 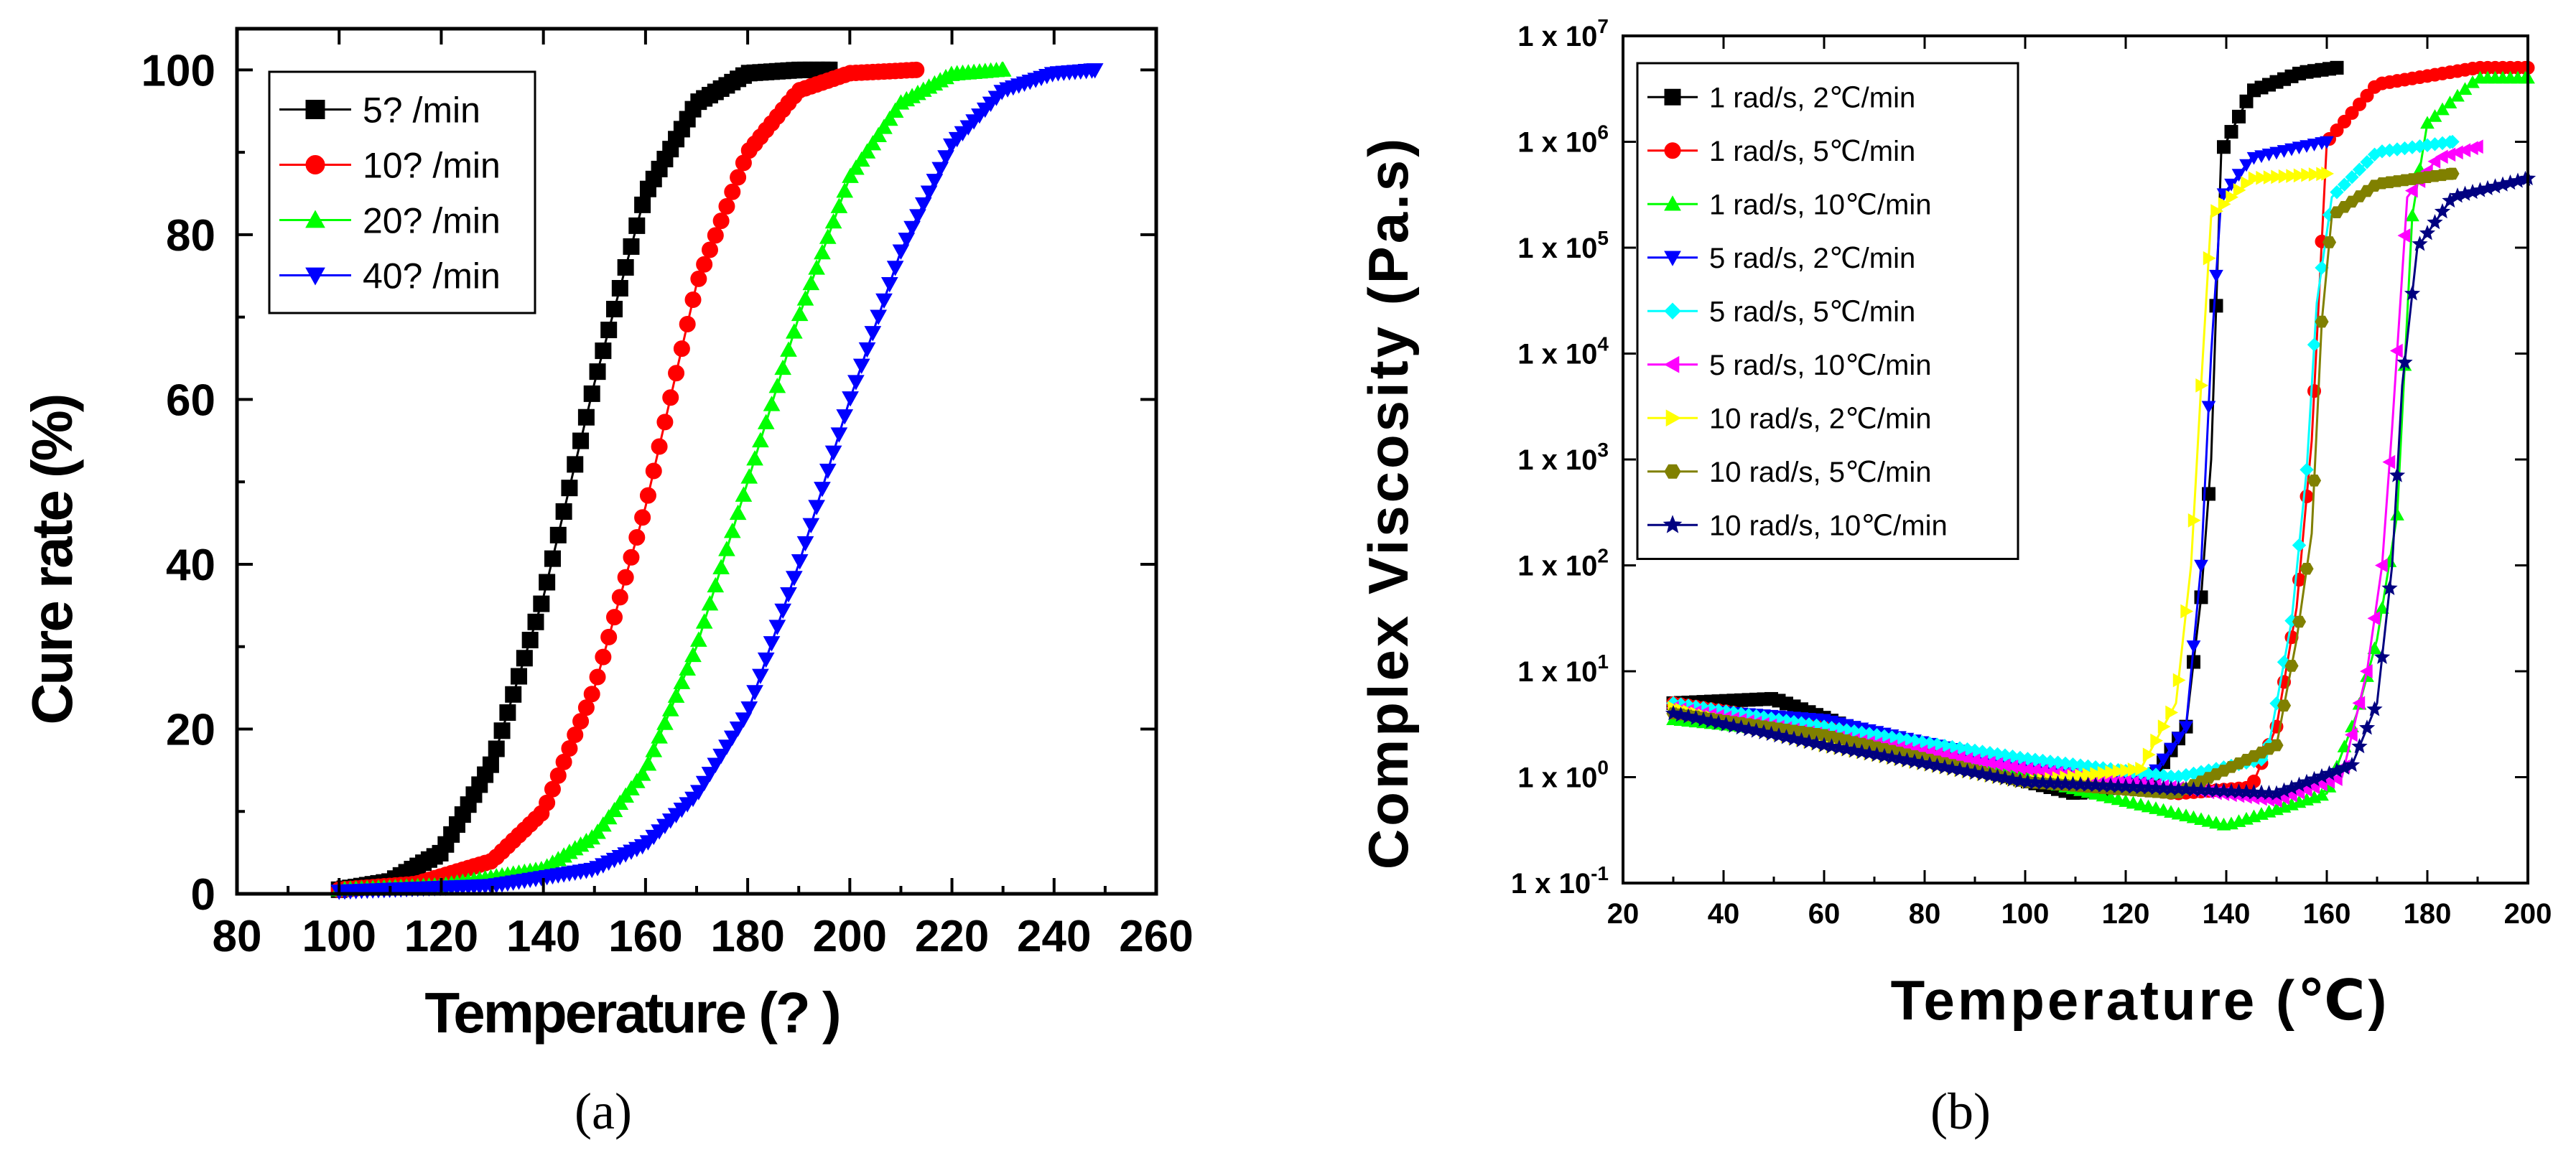 I want to click on chart-b-y-axis-title: Complex Viscosity (Pa.s), so click(x=1388, y=502).